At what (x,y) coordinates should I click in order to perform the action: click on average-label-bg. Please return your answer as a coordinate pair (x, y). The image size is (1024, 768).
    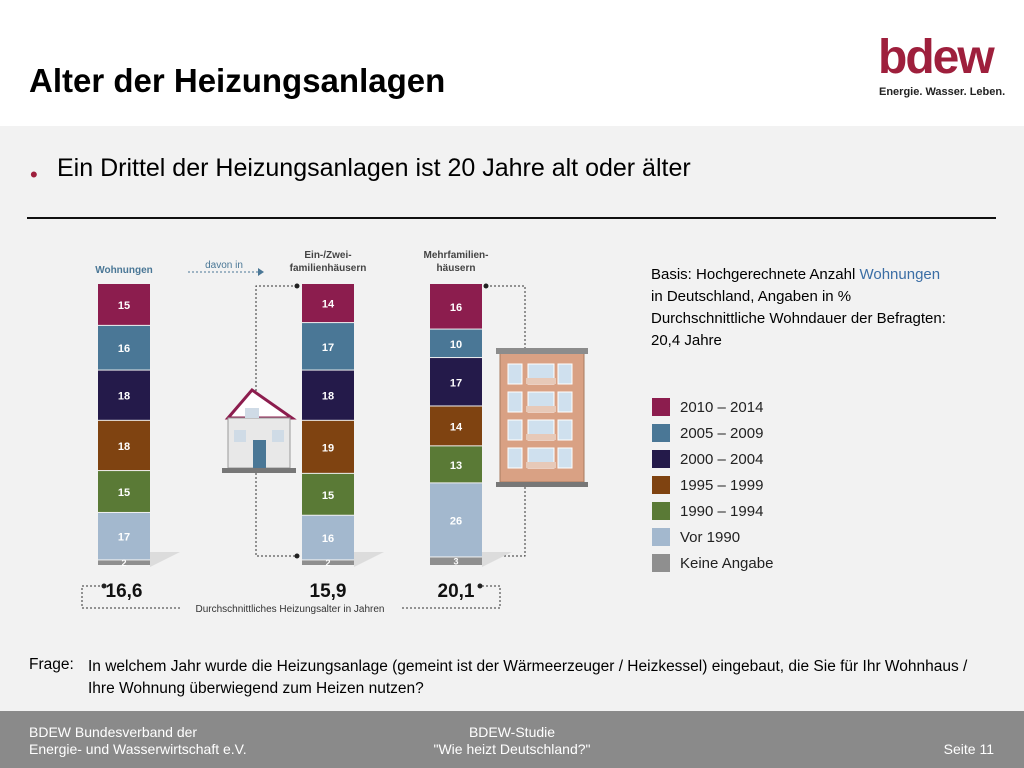
    Looking at the image, I should click on (290, 608).